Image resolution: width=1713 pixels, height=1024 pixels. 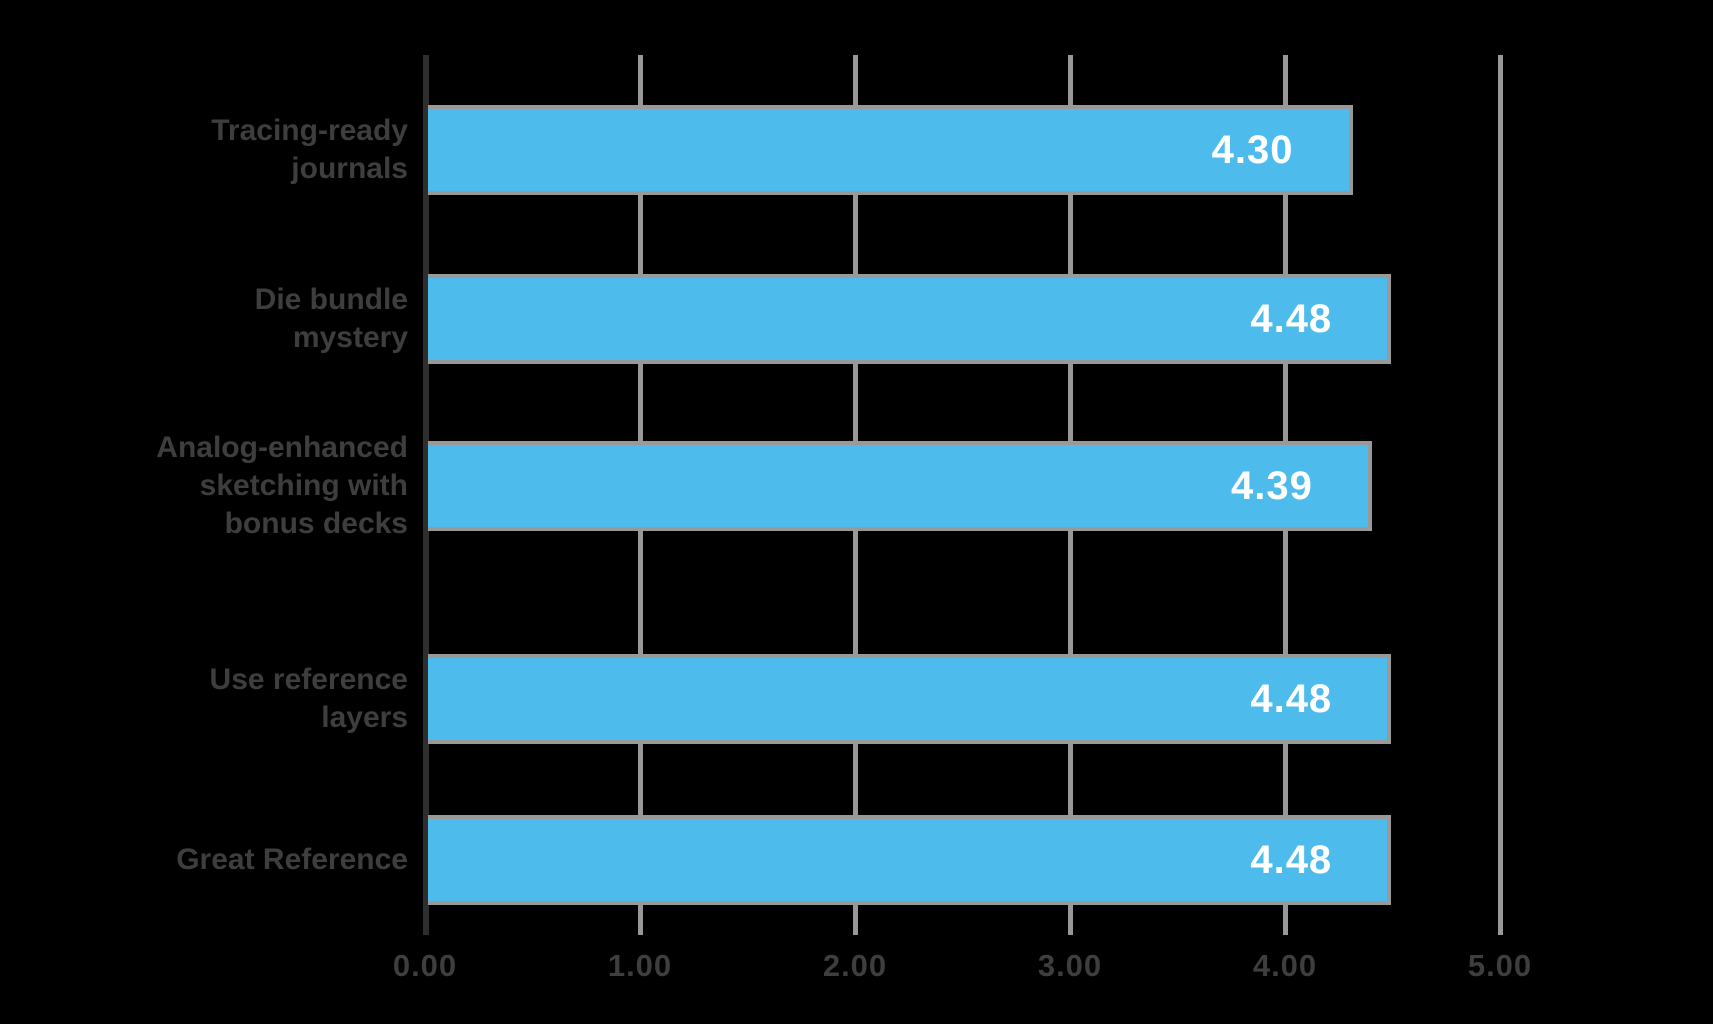 I want to click on x-tick-label: 5.00, so click(x=1500, y=965).